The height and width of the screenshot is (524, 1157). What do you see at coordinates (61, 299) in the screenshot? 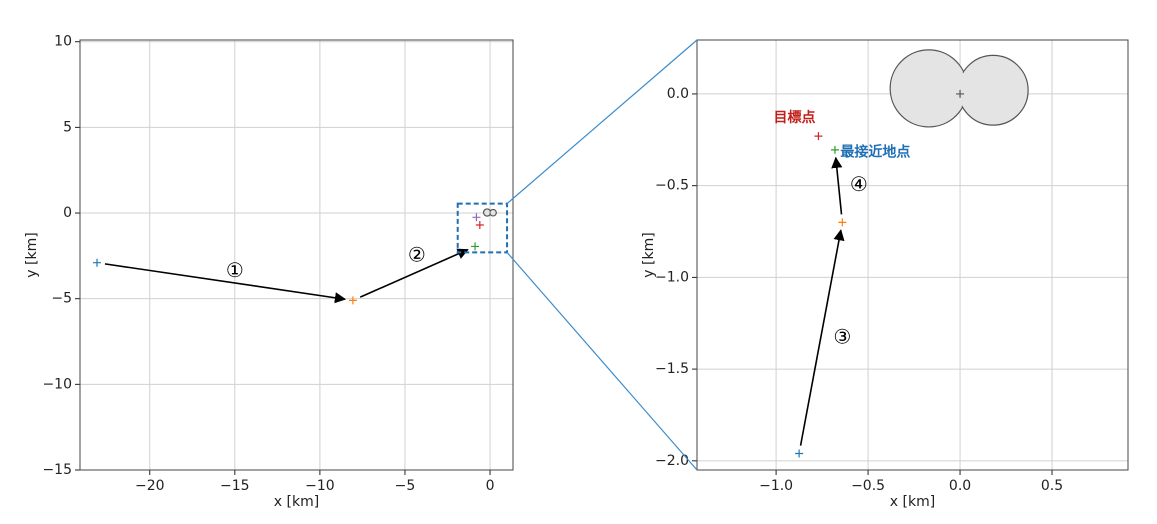
I see `y-tick-label: −5` at bounding box center [61, 299].